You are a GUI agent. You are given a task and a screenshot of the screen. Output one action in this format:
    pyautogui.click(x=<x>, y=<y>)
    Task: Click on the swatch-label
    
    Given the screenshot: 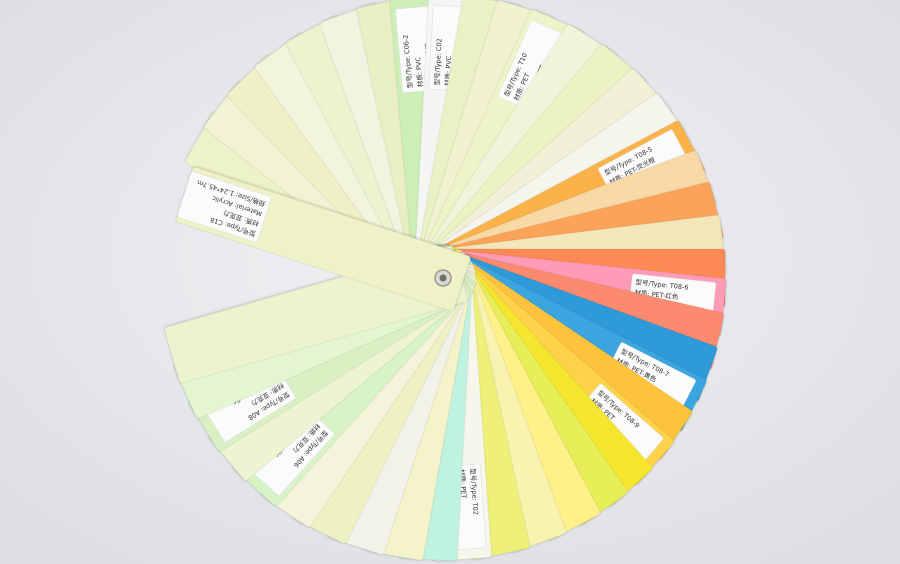 What is the action you would take?
    pyautogui.click(x=224, y=207)
    